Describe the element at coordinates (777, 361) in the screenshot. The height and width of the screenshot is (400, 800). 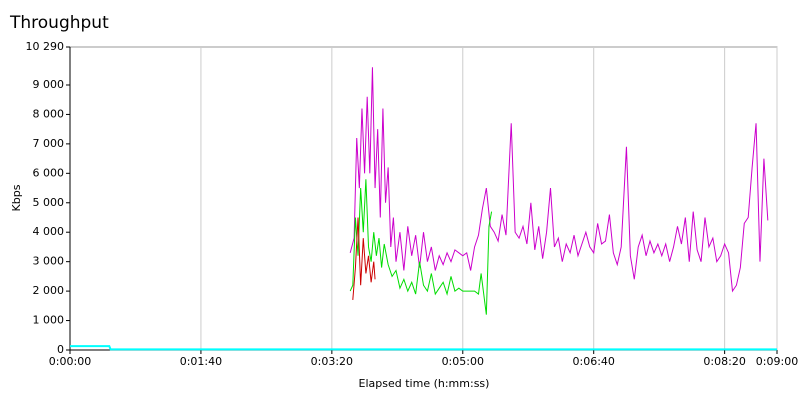
I see `x-tick-label: 0:09:00` at that location.